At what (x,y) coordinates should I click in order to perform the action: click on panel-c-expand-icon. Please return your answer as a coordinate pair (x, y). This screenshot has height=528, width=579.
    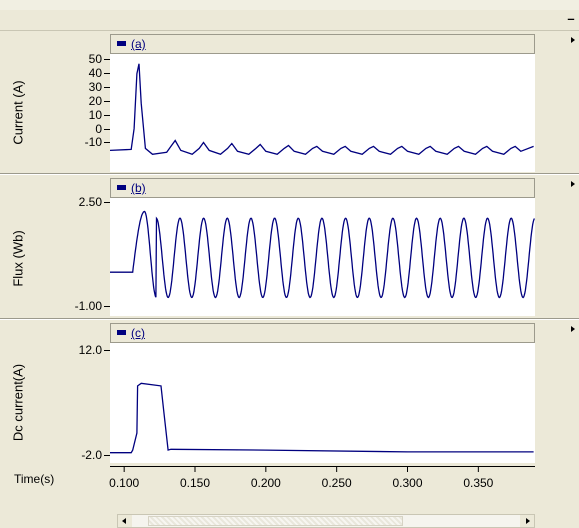
    Looking at the image, I should click on (573, 329).